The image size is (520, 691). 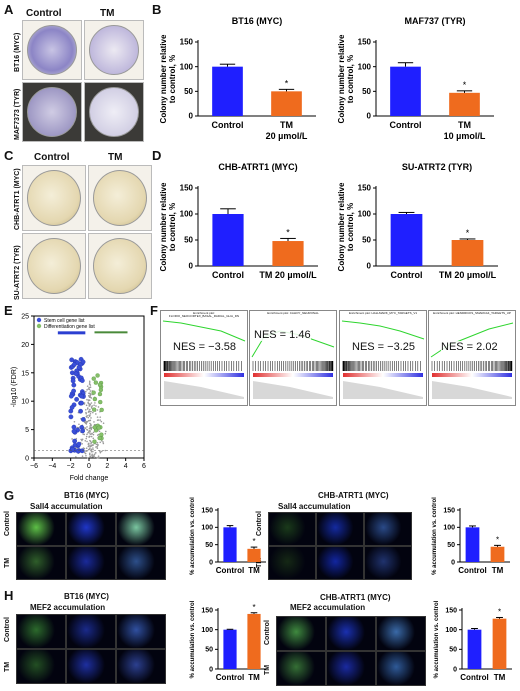 I want to click on colony-dish-su-control, so click(x=54, y=266).